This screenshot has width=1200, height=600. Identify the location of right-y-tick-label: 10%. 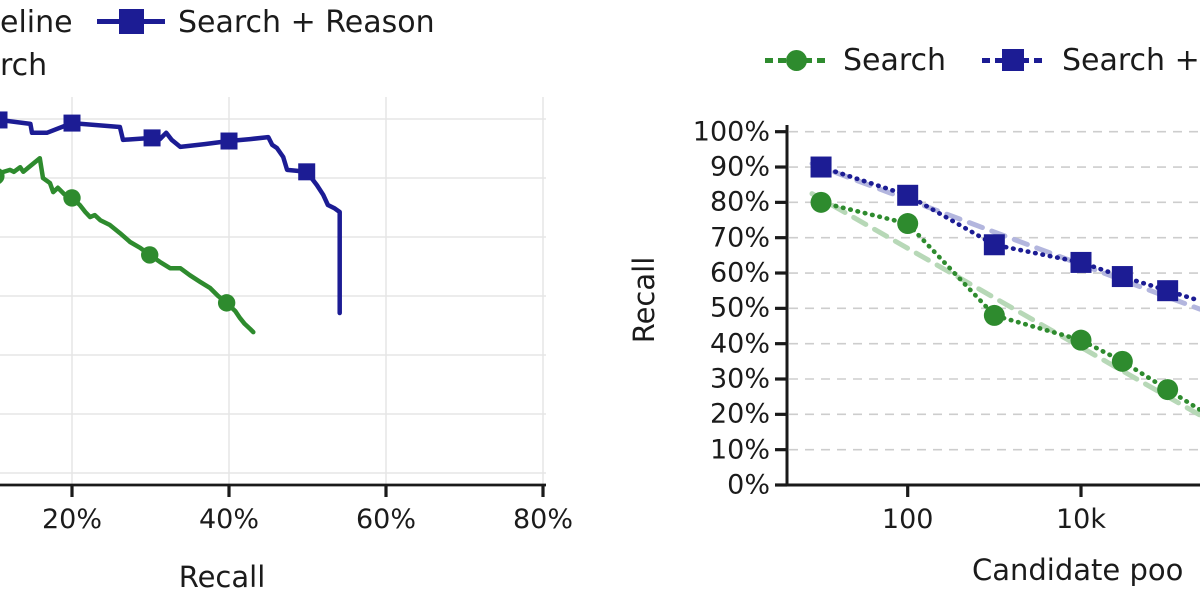
(739, 450).